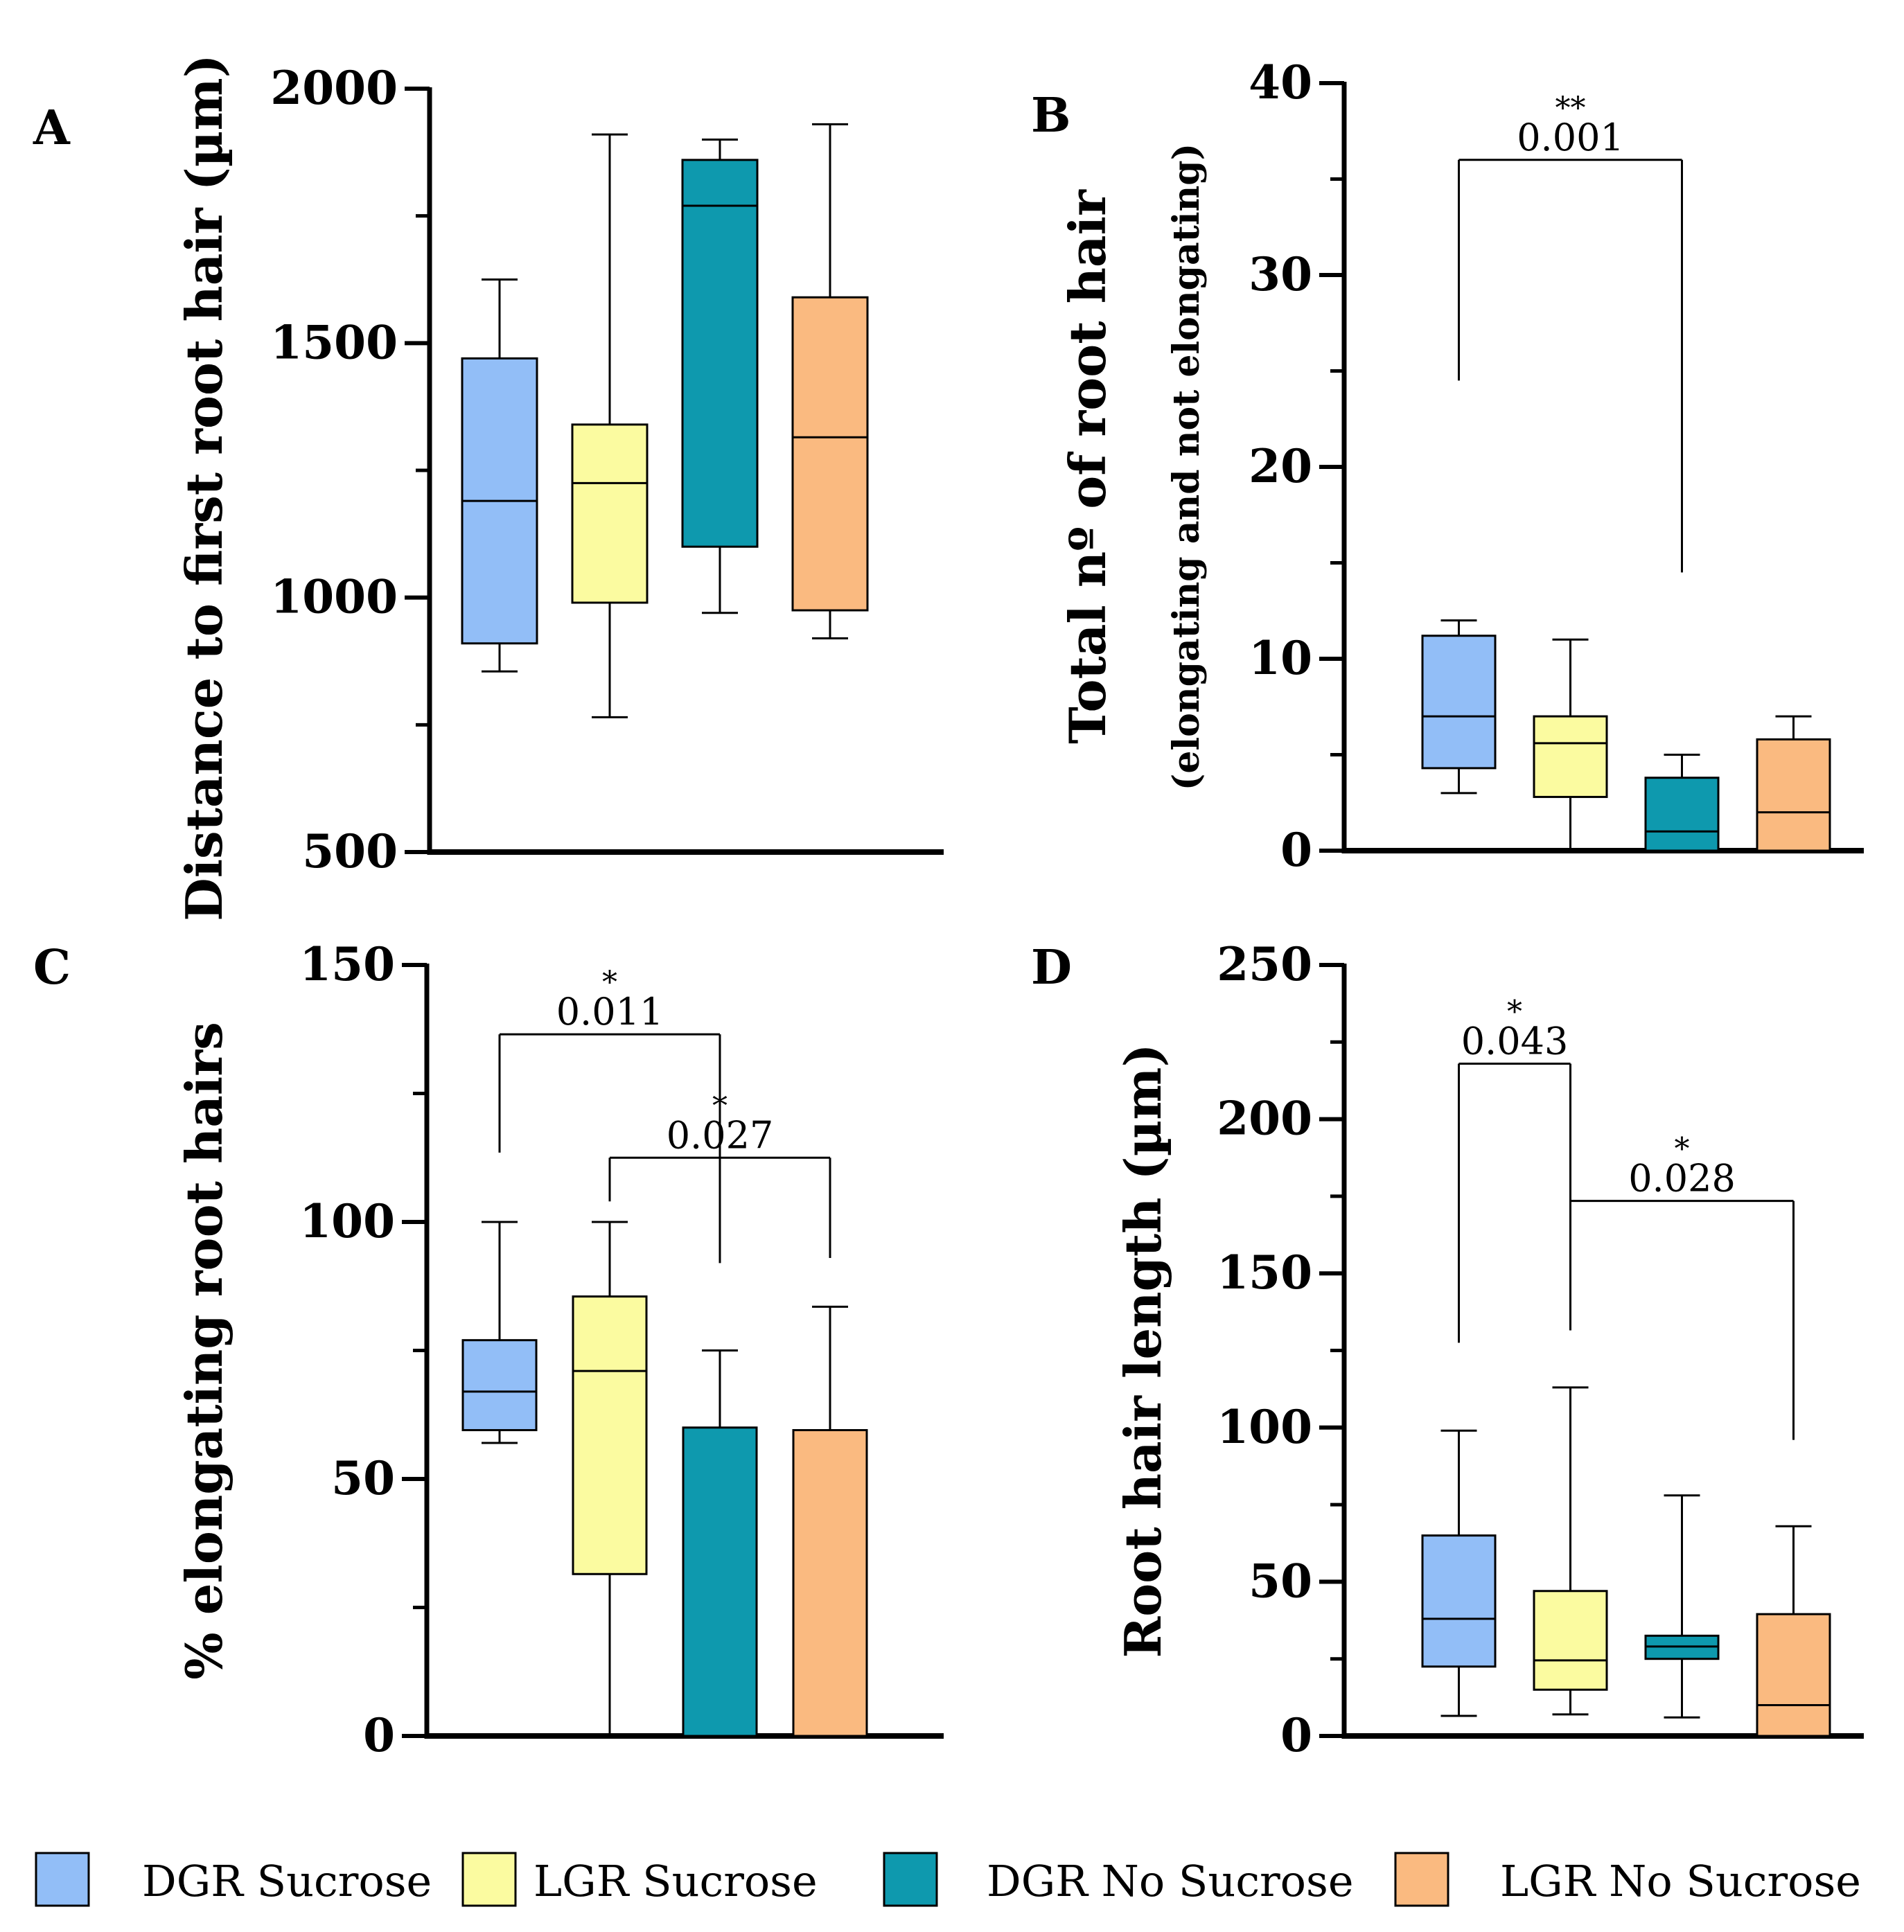 The width and height of the screenshot is (1904, 1932). What do you see at coordinates (720, 1135) in the screenshot?
I see `p-value-label: 0.027` at bounding box center [720, 1135].